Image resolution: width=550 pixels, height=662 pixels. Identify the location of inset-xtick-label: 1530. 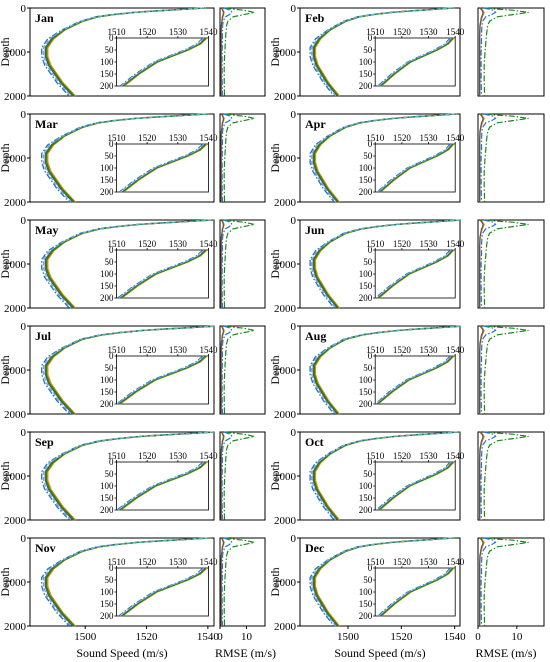
(178, 138).